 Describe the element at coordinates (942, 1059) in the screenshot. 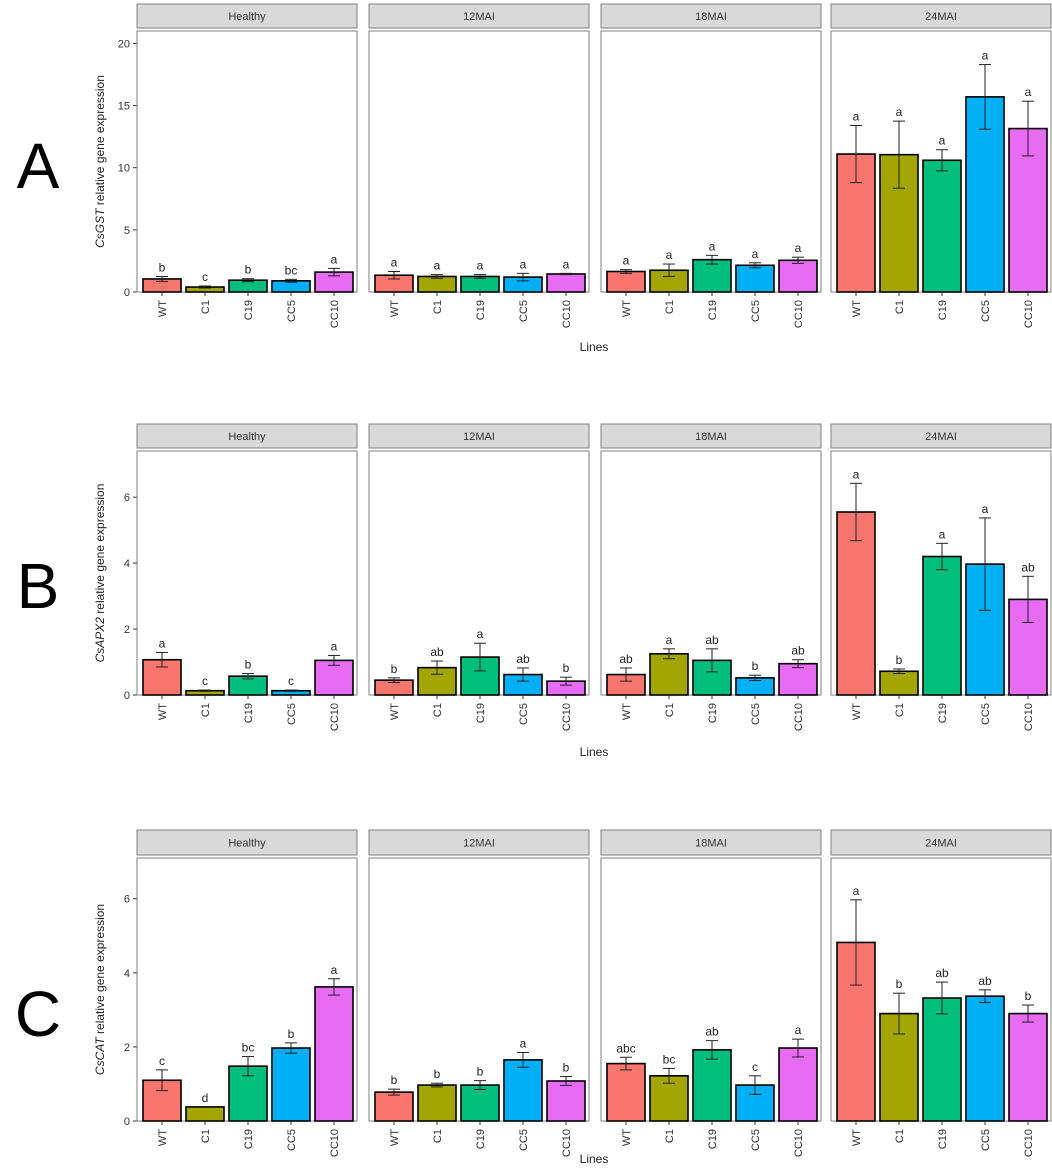

I see `bar-c19` at that location.